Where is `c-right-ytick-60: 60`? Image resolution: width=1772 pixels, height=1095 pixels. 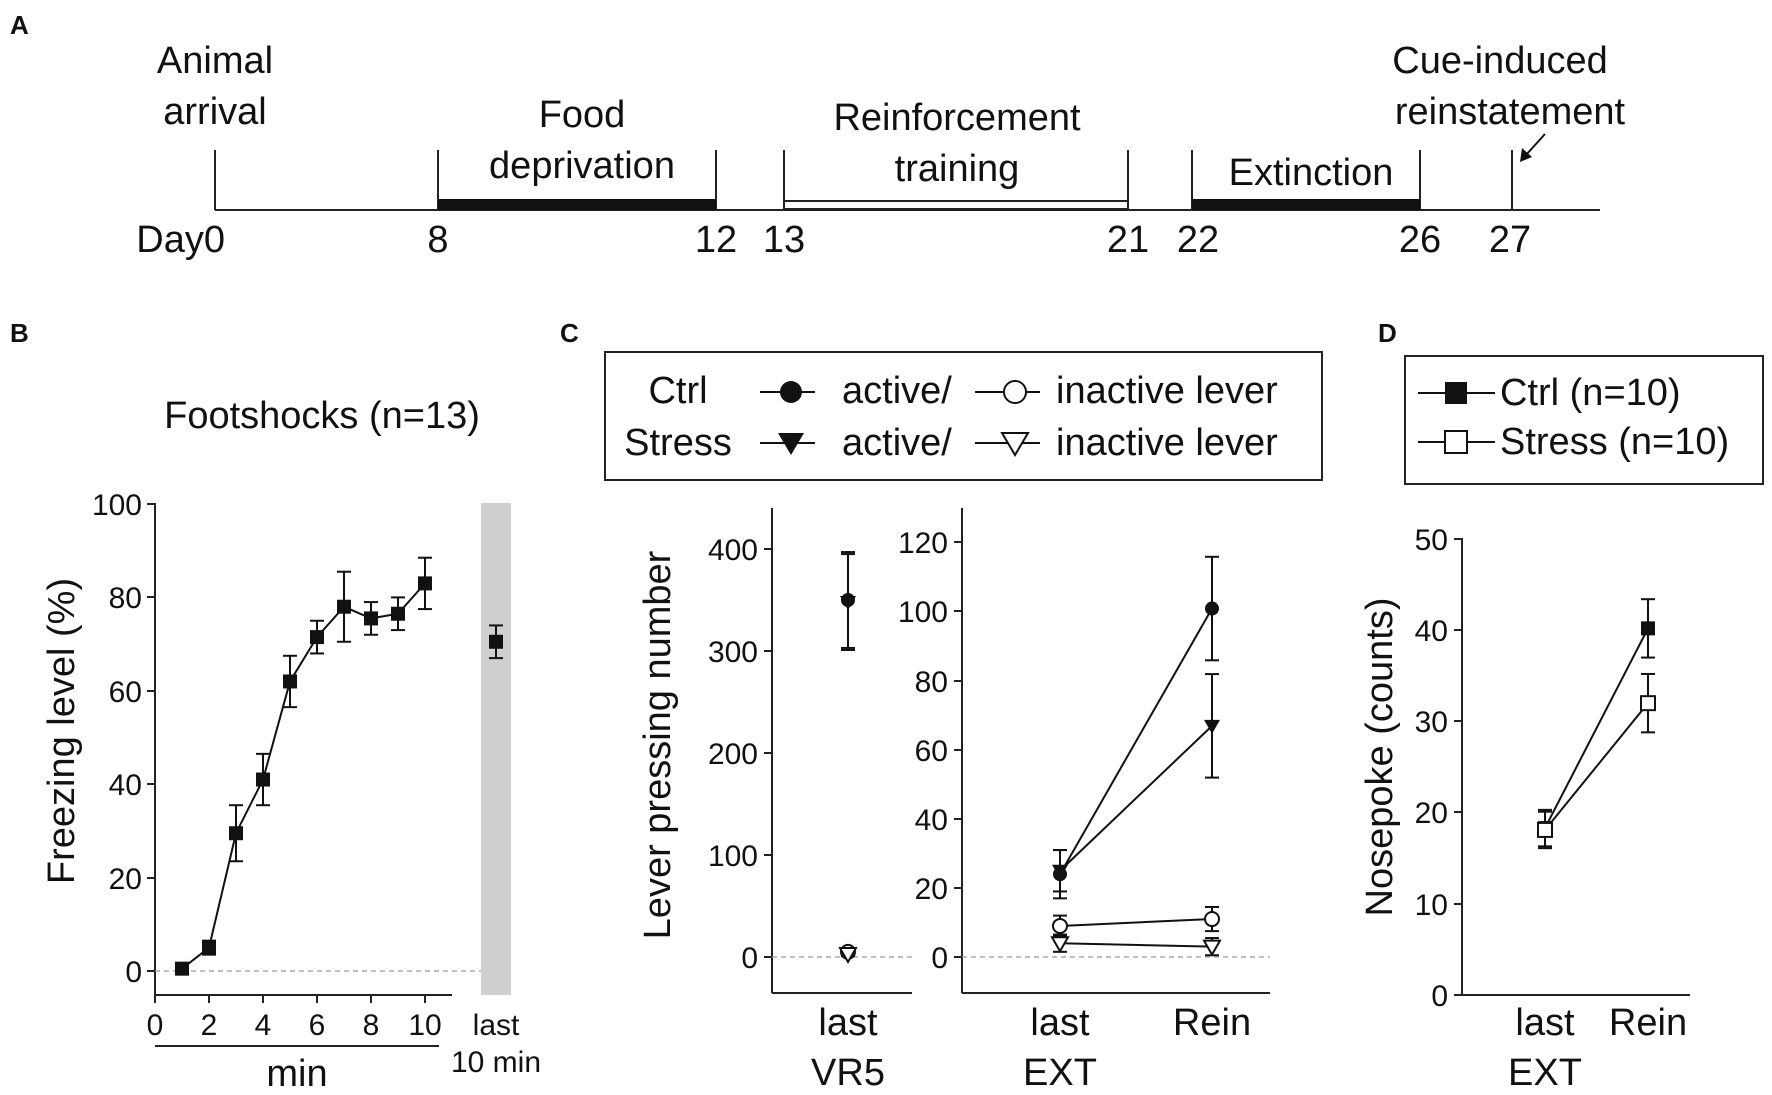 c-right-ytick-60: 60 is located at coordinates (938, 751).